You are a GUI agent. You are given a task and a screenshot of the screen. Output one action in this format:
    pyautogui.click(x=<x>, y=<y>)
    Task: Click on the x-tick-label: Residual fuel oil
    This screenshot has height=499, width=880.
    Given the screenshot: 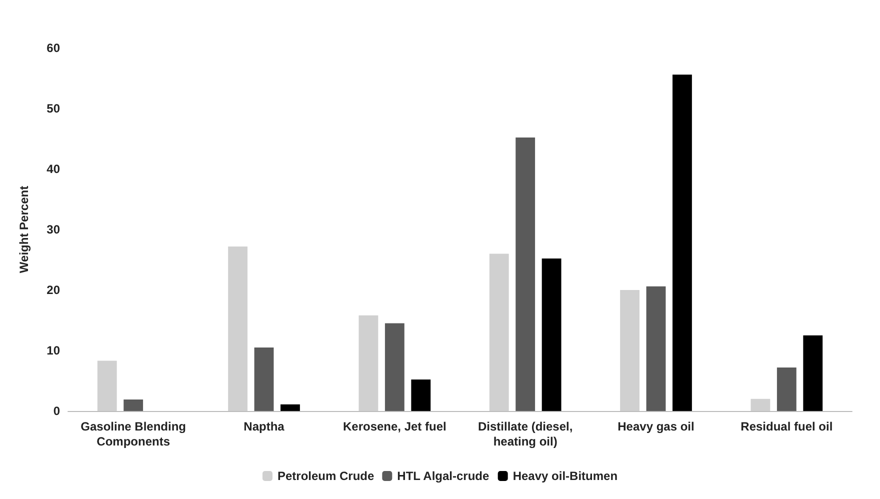 What is the action you would take?
    pyautogui.click(x=786, y=427)
    